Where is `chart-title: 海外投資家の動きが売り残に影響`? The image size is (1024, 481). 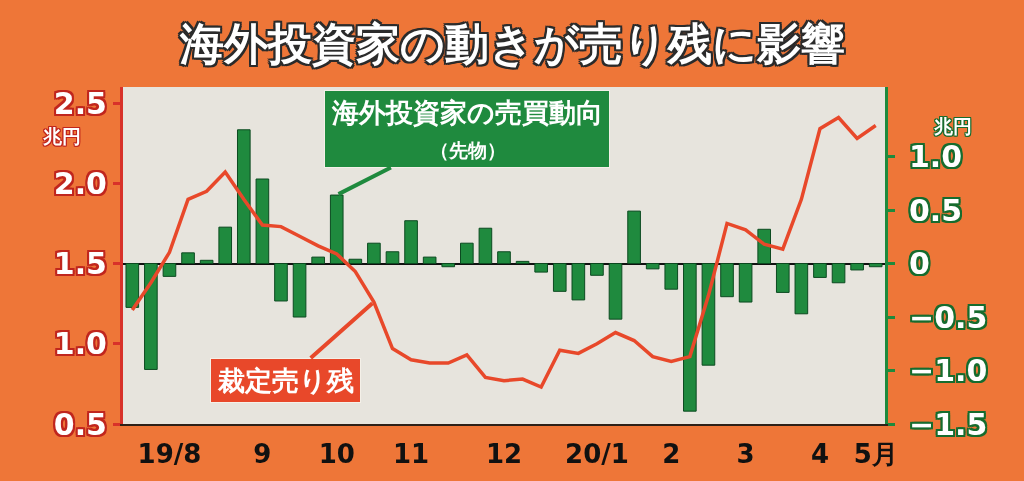 chart-title: 海外投資家の動きが売り残に影響 is located at coordinates (511, 44).